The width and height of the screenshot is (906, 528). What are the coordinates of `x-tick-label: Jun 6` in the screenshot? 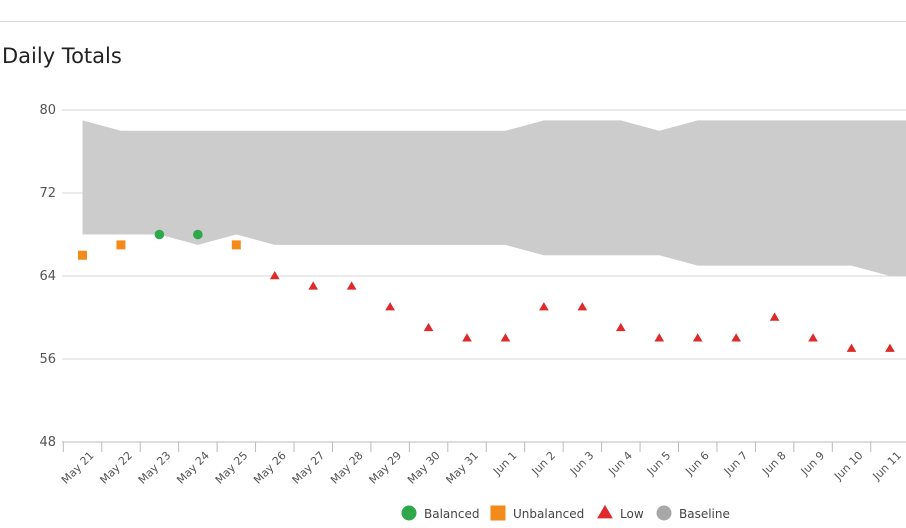 It's located at (696, 463).